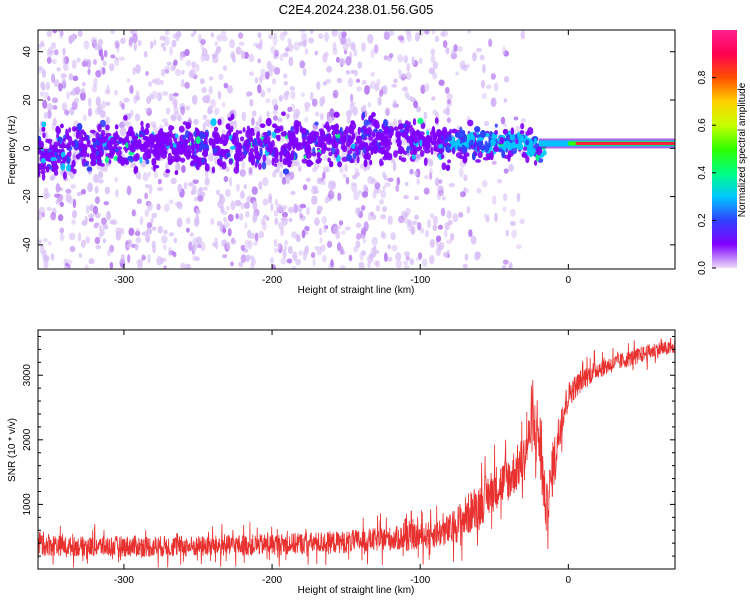 This screenshot has width=750, height=600. What do you see at coordinates (27, 504) in the screenshot?
I see `snr-y-tick-label: 1000` at bounding box center [27, 504].